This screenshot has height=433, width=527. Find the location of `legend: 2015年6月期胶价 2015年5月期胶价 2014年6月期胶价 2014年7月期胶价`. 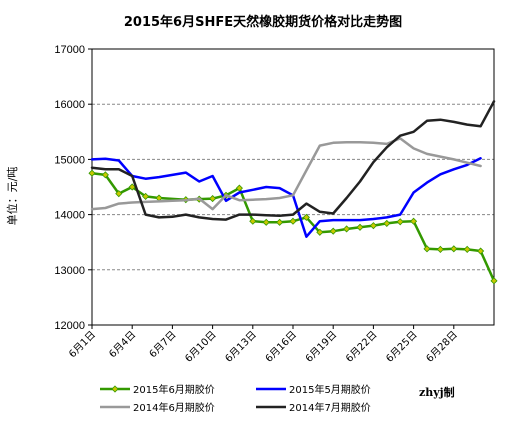

legend: 2015年6月期胶价 2015年5月期胶价 2014年6月期胶价 2014年7月期胶价 is located at coordinates (235, 398).